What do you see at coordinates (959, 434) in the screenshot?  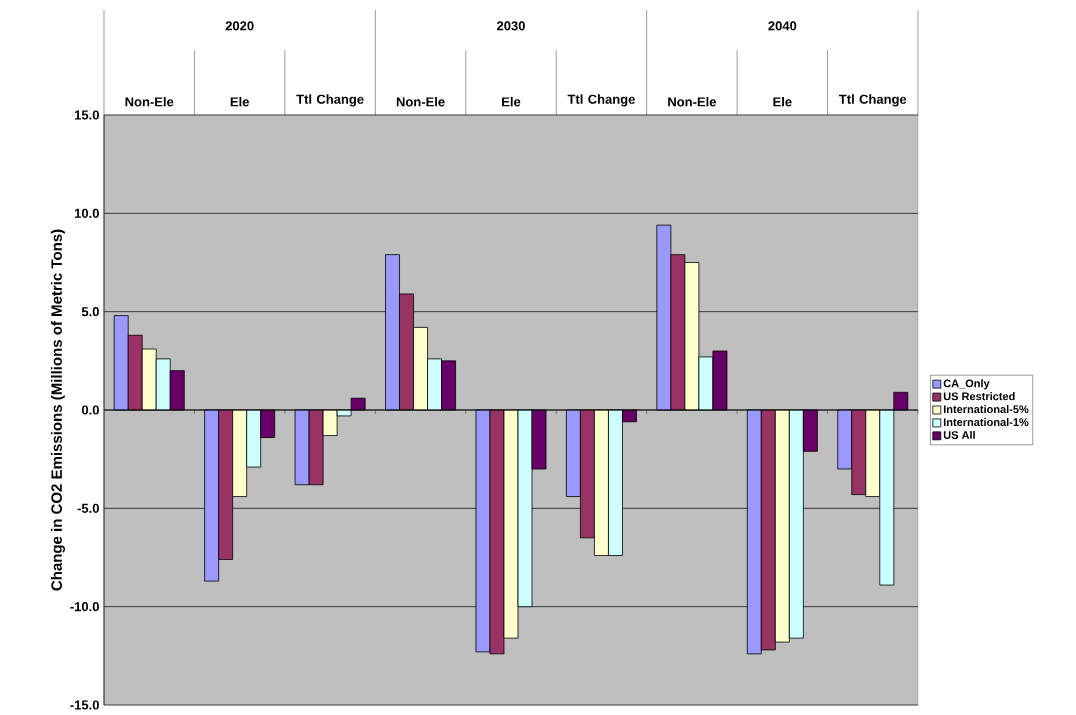 I see `legend-label: US All` at bounding box center [959, 434].